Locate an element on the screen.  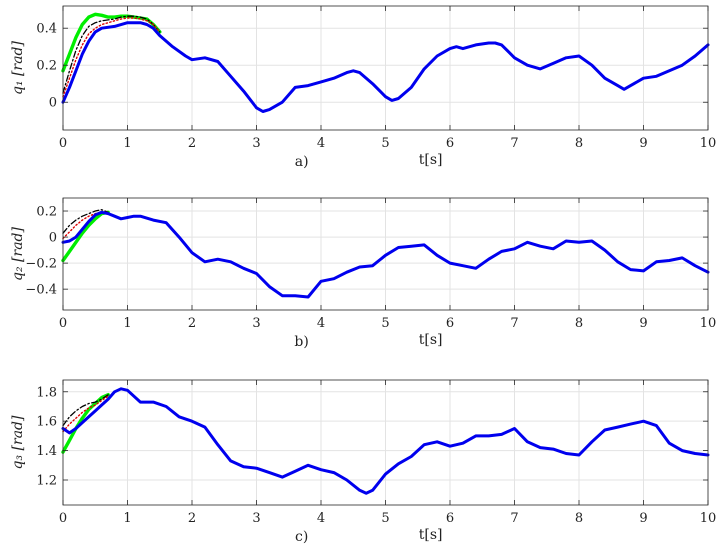
y-axis-label: q₃ [rad] is located at coordinates (18, 442).